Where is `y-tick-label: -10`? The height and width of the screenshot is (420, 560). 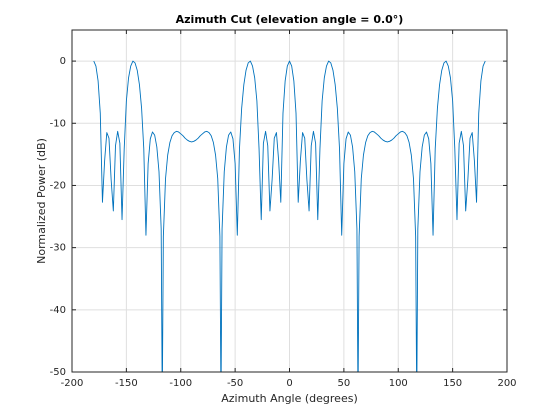 y-tick-label: -10 is located at coordinates (58, 123).